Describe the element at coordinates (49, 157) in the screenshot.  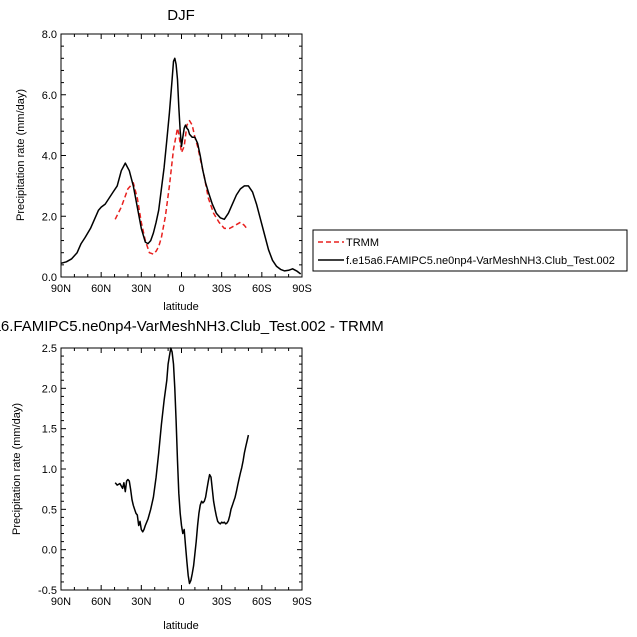
I see `y-tick-label: 4.0` at that location.